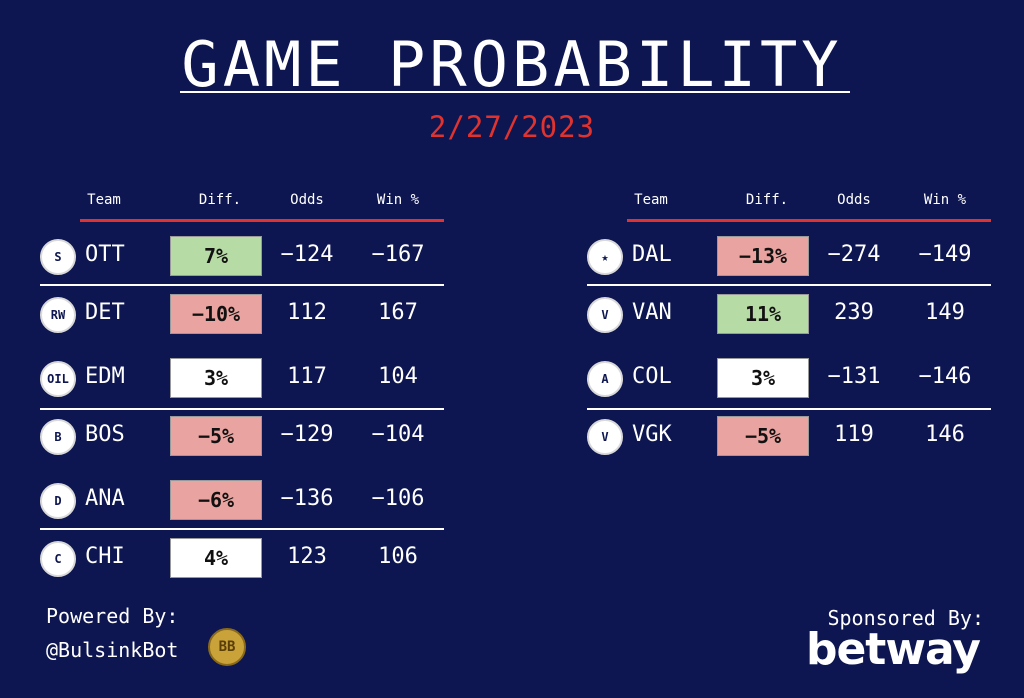 The height and width of the screenshot is (698, 1024). What do you see at coordinates (398, 376) in the screenshot?
I see `win-value: 104` at bounding box center [398, 376].